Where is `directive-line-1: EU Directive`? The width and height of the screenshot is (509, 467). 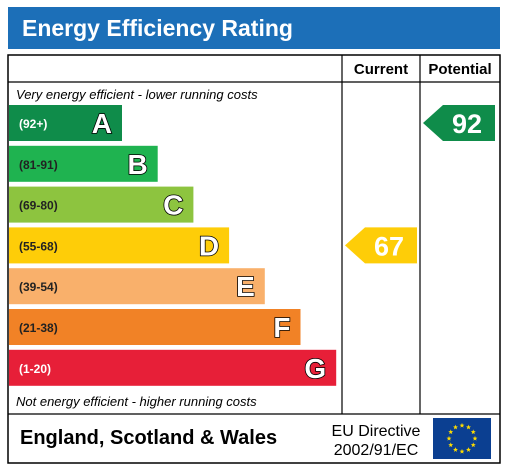
directive-line-1: EU Directive is located at coordinates (376, 431).